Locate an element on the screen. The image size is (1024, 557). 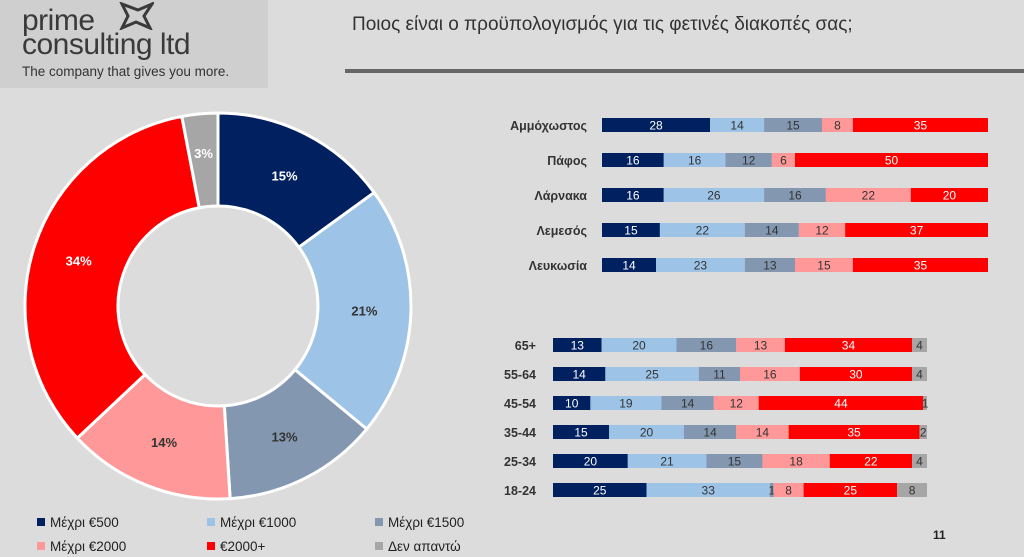
age-value-label: 20 is located at coordinates (591, 462).